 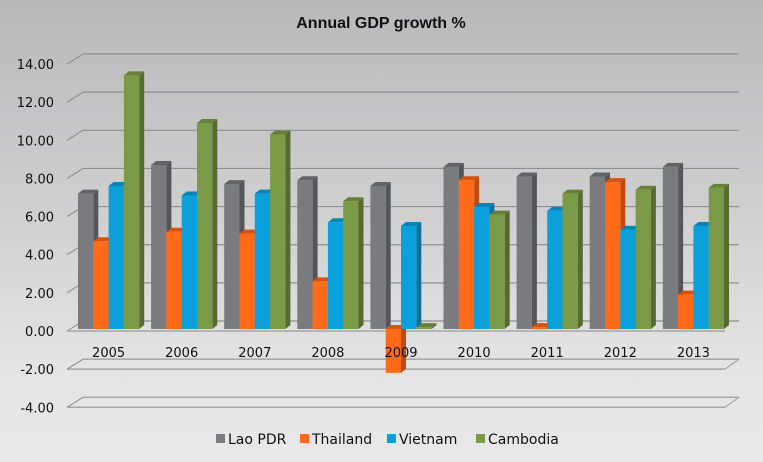 I want to click on y-tick-label: 8.00, so click(x=39, y=179).